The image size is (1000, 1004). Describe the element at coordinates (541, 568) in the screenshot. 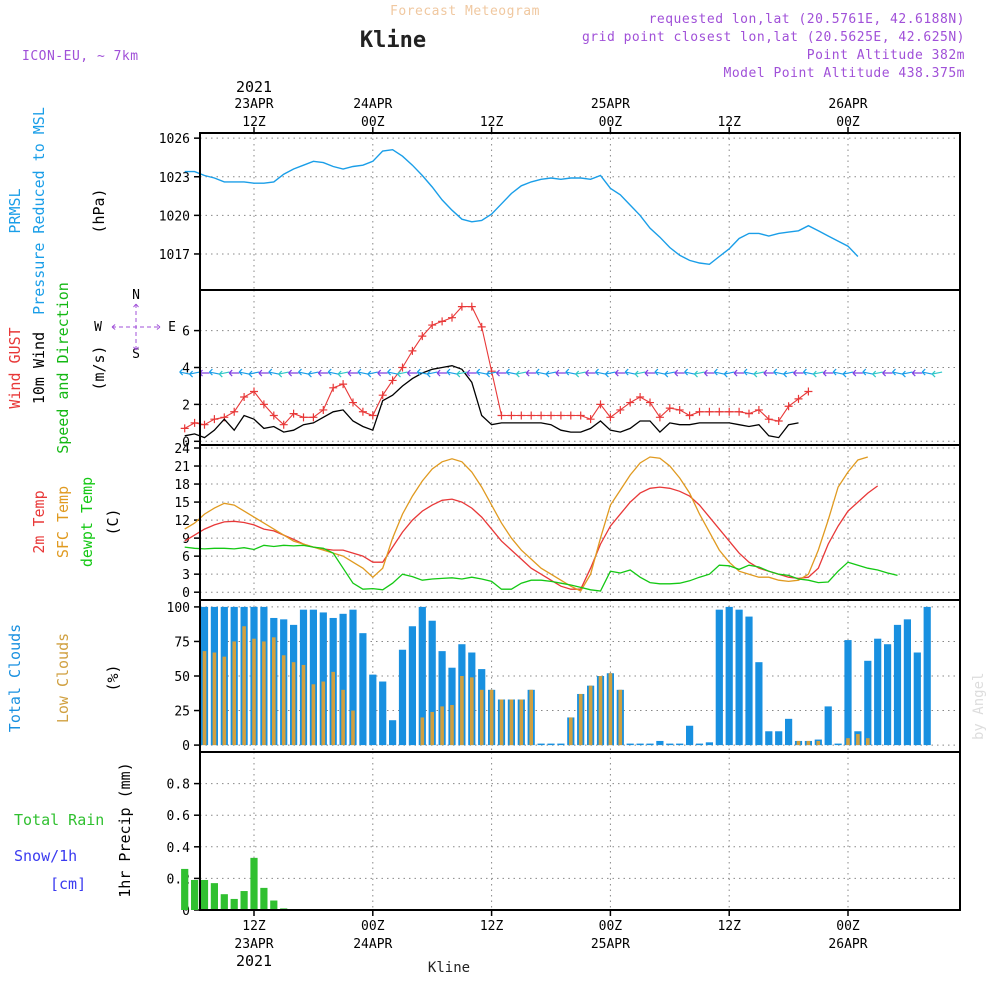

I see `series-line-dewpt-temp` at that location.